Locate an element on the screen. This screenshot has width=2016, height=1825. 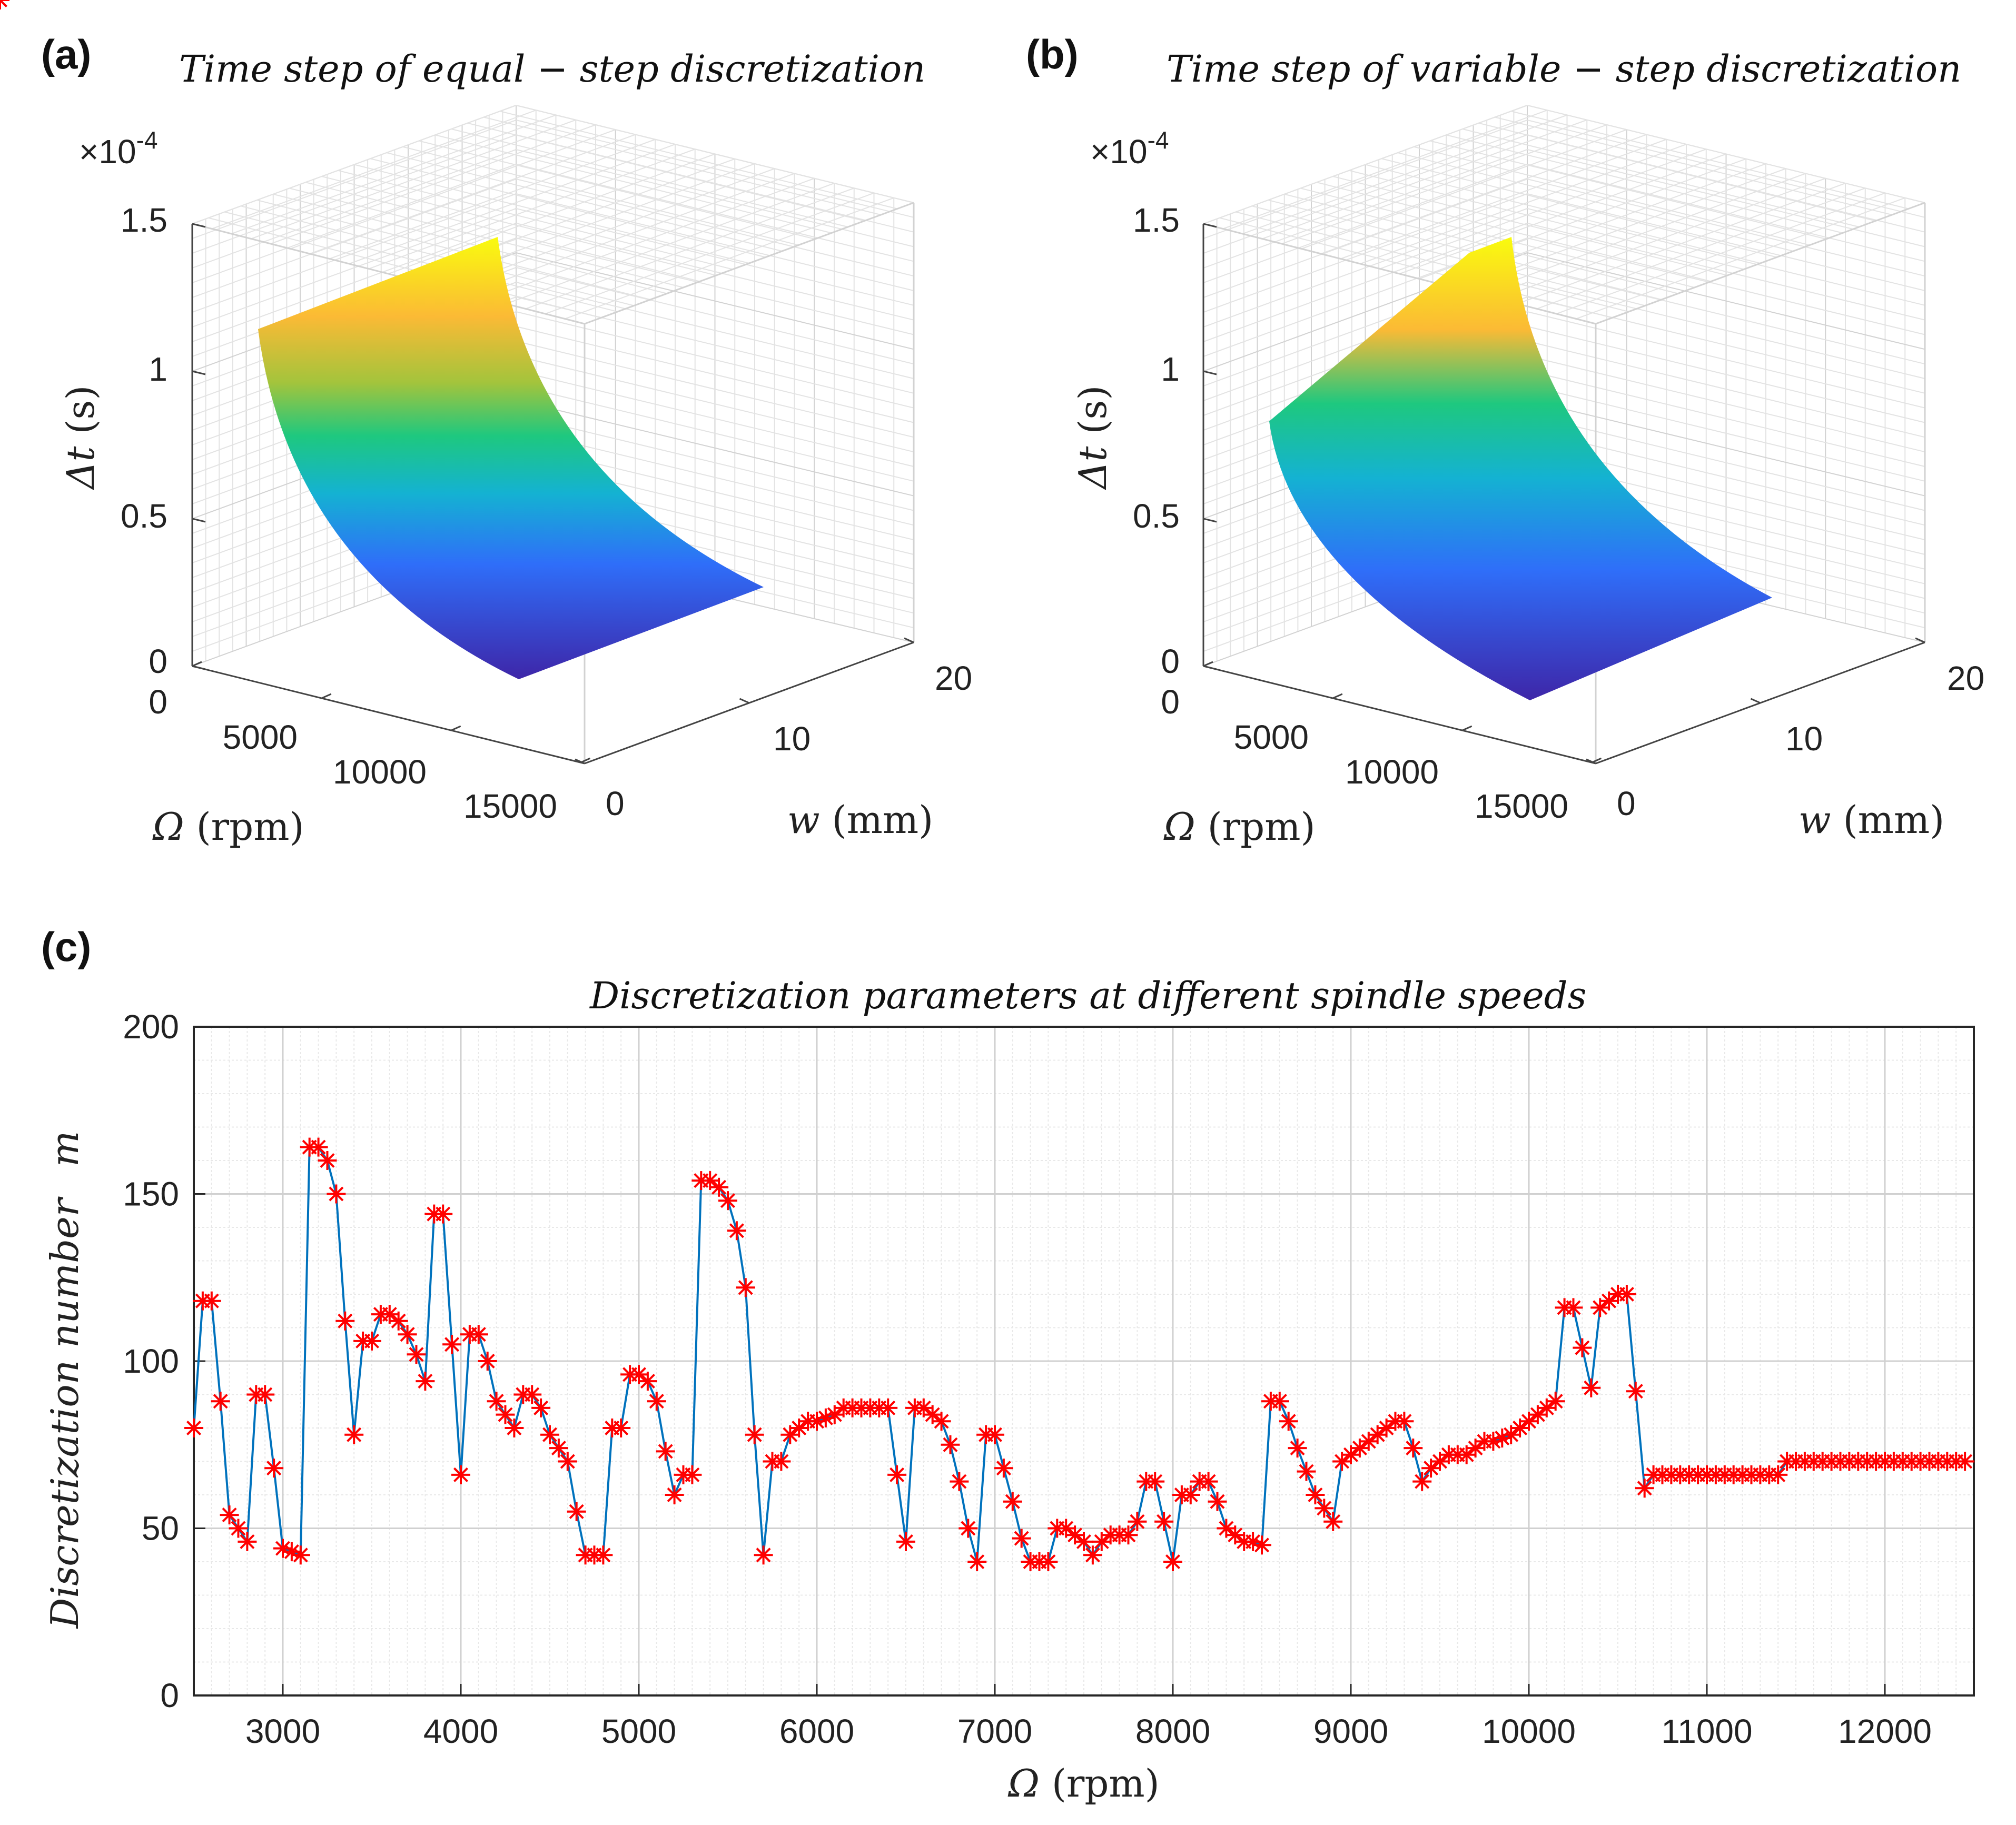
y-tick-label: 50 is located at coordinates (160, 1529).